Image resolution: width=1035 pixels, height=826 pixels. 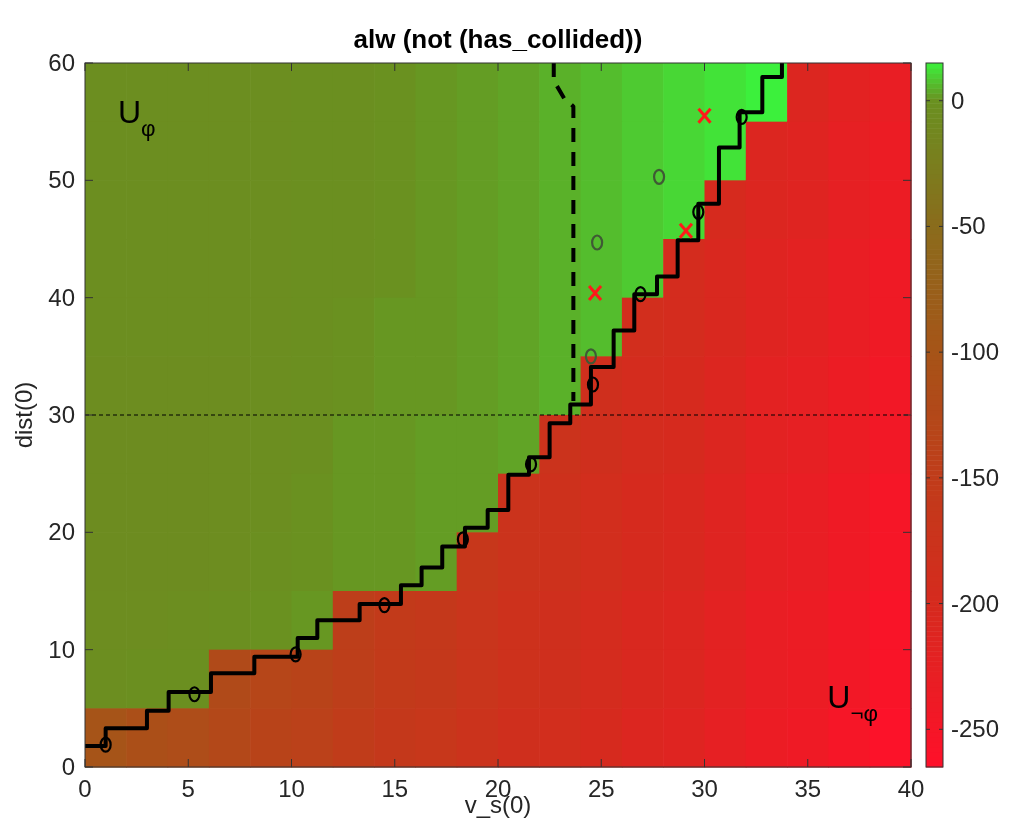 What do you see at coordinates (968, 226) in the screenshot?
I see `color-bar-label: -50` at bounding box center [968, 226].